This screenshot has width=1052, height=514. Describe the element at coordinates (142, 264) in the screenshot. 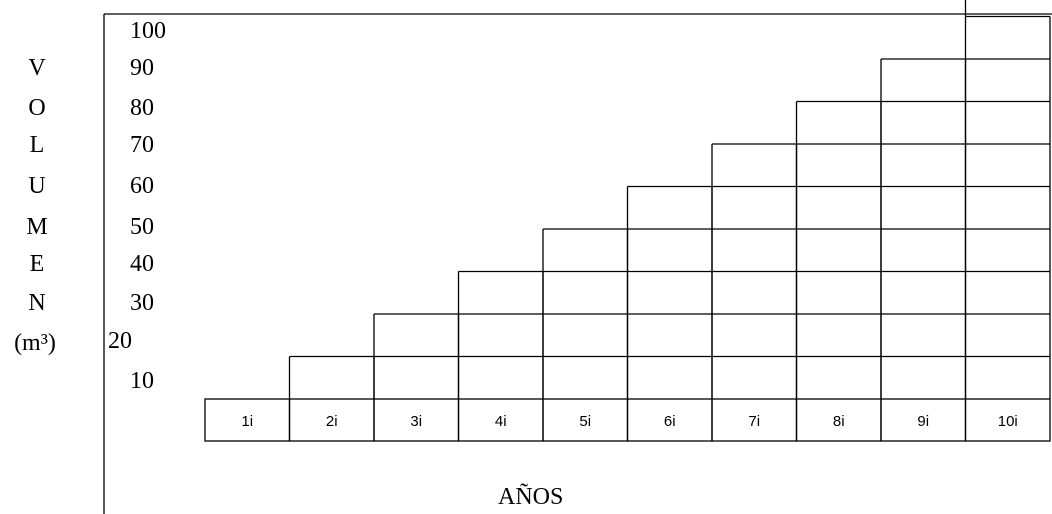

I see `y-tick-label: 40` at that location.